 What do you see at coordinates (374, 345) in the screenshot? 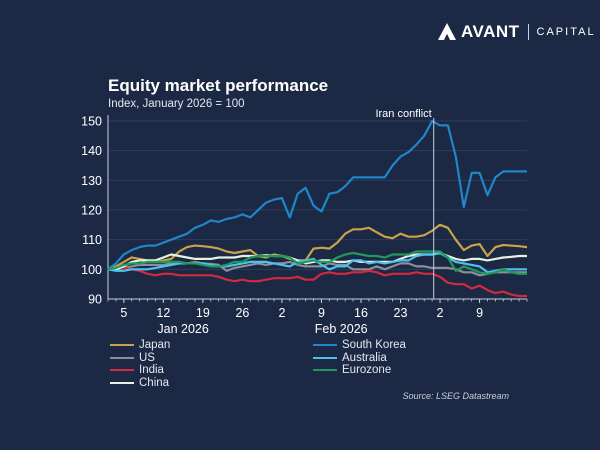
I see `legend-label: South Korea` at bounding box center [374, 345].